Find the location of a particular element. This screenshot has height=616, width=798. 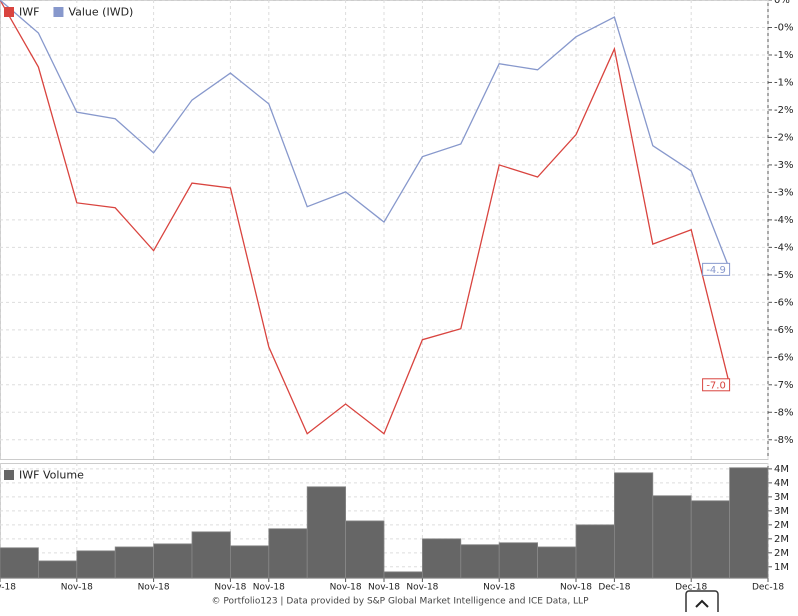

chevron-icon is located at coordinates (702, 603).